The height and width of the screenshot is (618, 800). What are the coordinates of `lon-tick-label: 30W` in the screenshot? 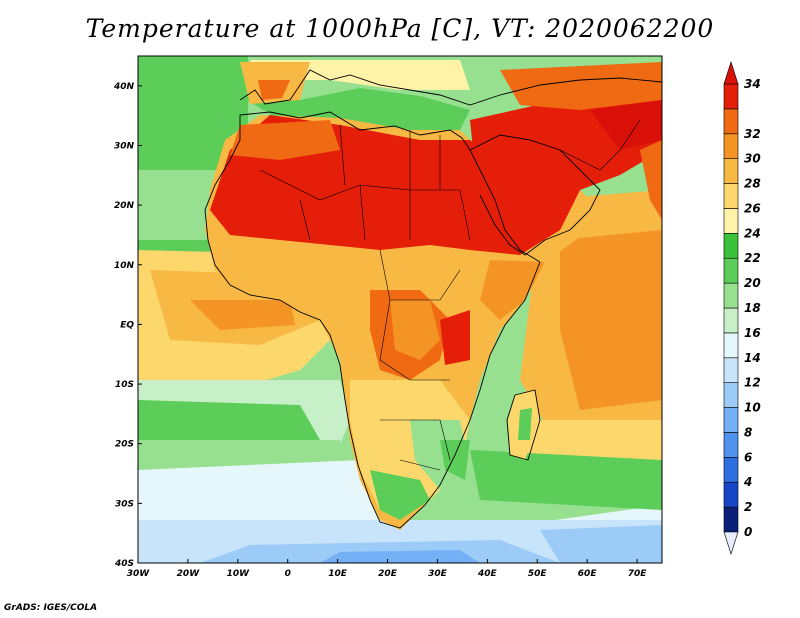 It's located at (139, 574).